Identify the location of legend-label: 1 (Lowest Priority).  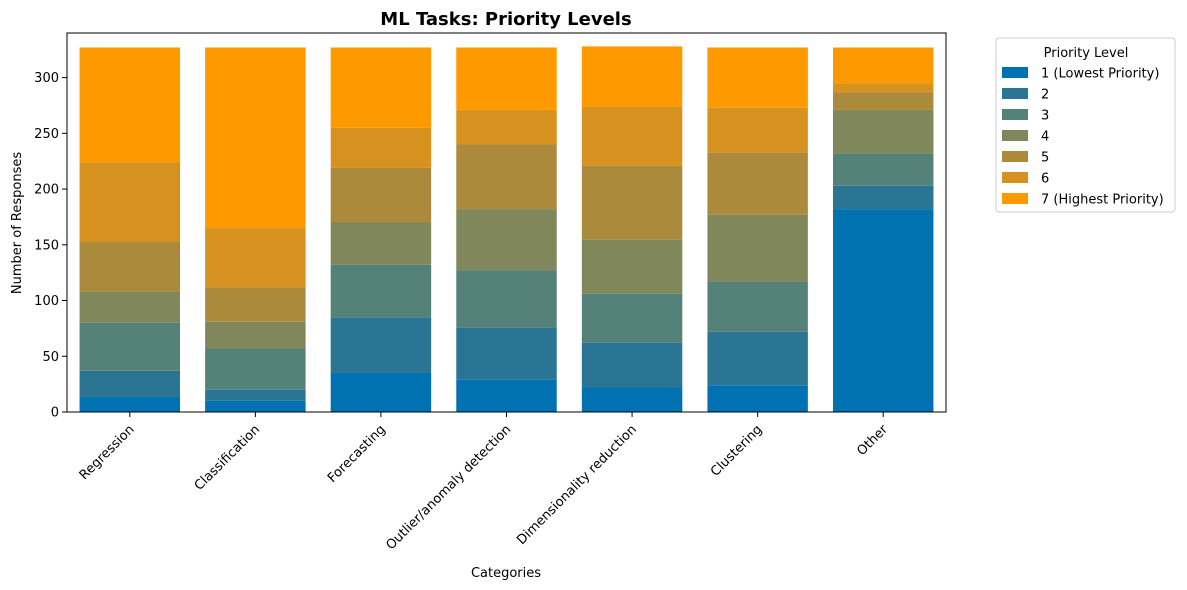
(1100, 74).